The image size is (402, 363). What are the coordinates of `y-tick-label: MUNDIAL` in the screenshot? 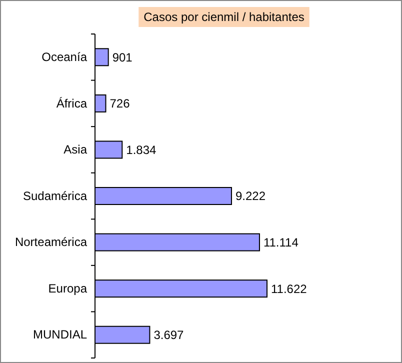 It's located at (60, 335).